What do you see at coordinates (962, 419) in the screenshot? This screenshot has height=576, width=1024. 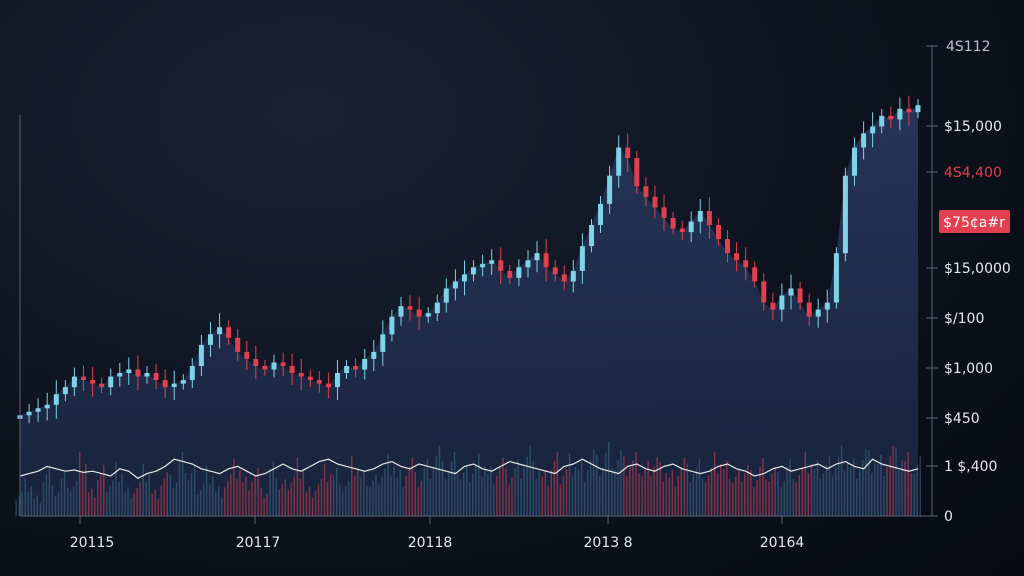 I see `y-tick-label: $450` at bounding box center [962, 419].